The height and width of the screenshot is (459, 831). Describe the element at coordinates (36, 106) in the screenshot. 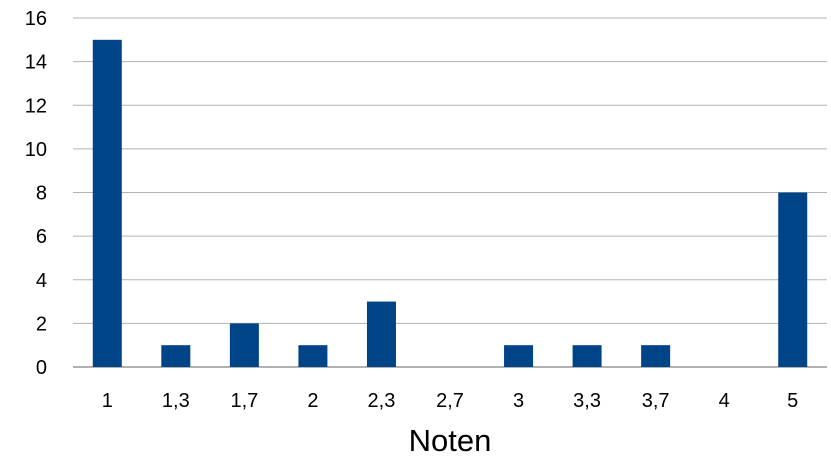

I see `y-tick-label: 12` at that location.